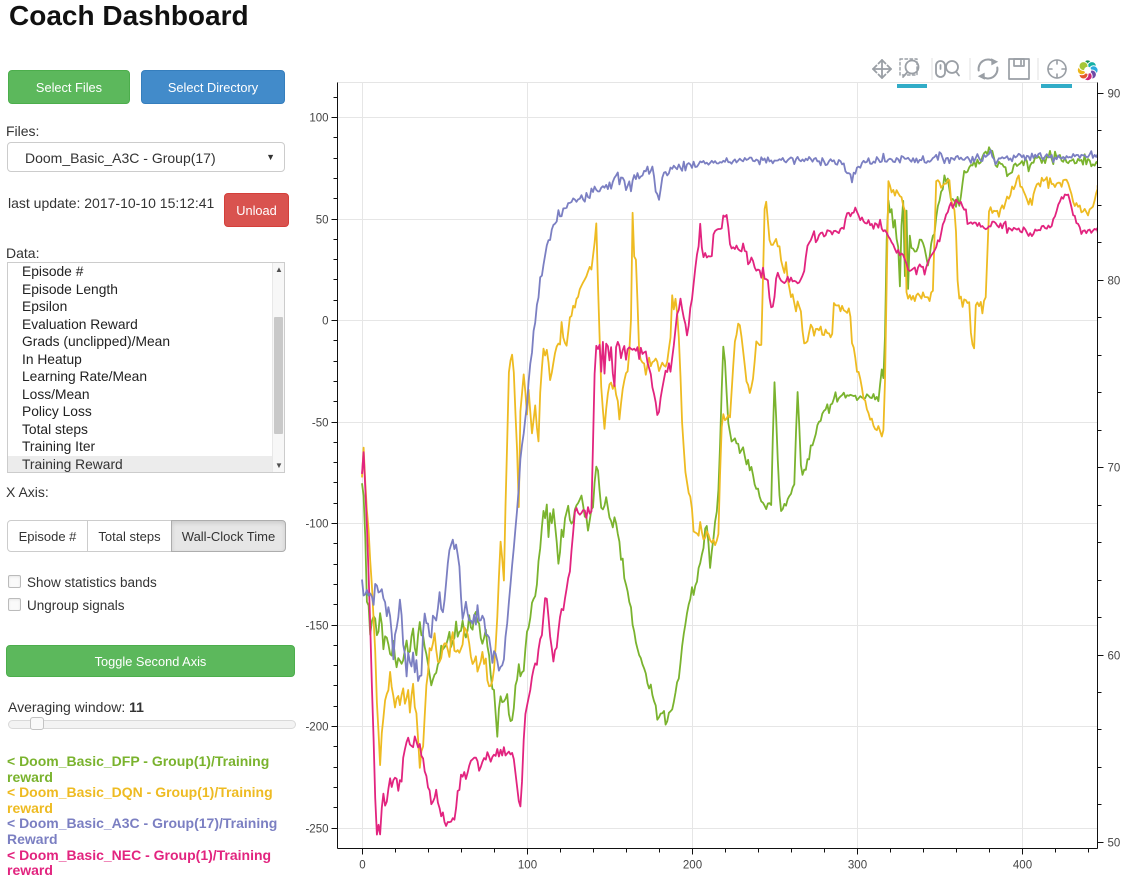 The image size is (1142, 881). Describe the element at coordinates (1022, 866) in the screenshot. I see `svg-text: 400` at that location.